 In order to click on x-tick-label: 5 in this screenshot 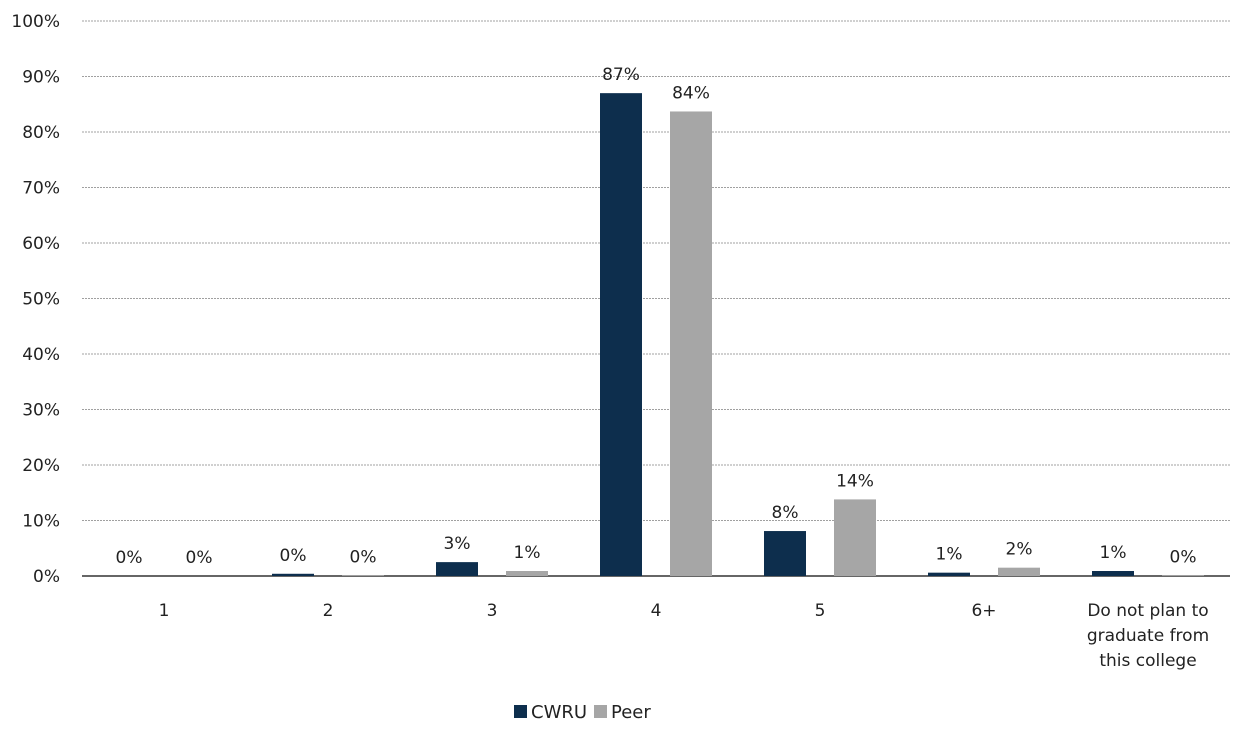, I will do `click(820, 611)`.